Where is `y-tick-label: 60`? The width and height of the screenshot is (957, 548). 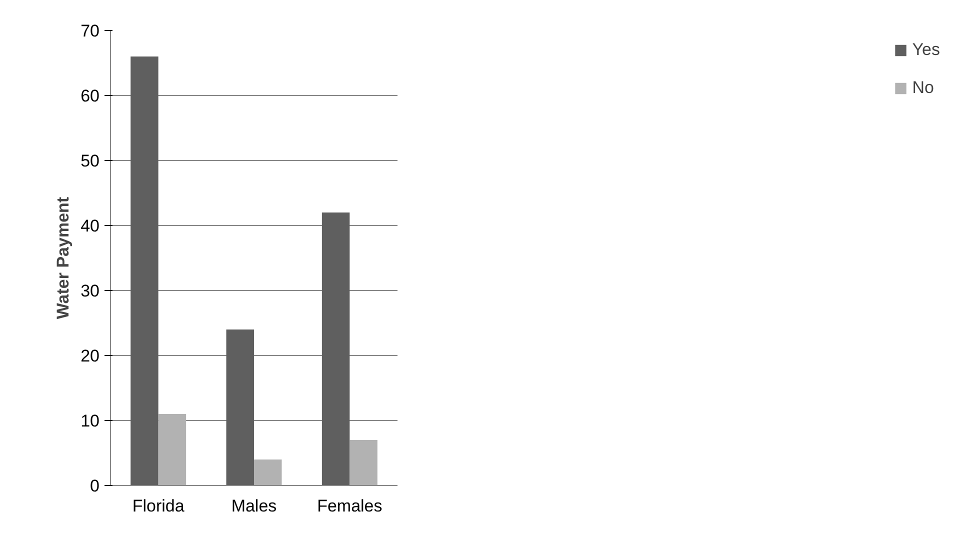
y-tick-label: 60 is located at coordinates (90, 96).